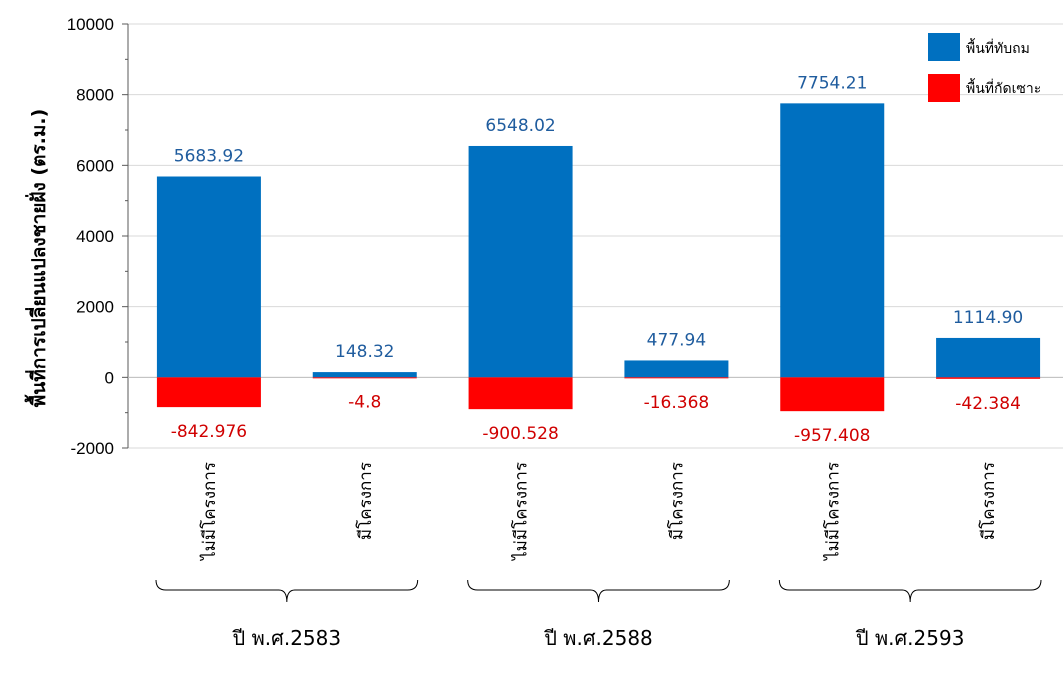 The width and height of the screenshot is (1063, 679). What do you see at coordinates (944, 47) in the screenshot?
I see `legend-swatch-deposition` at bounding box center [944, 47].